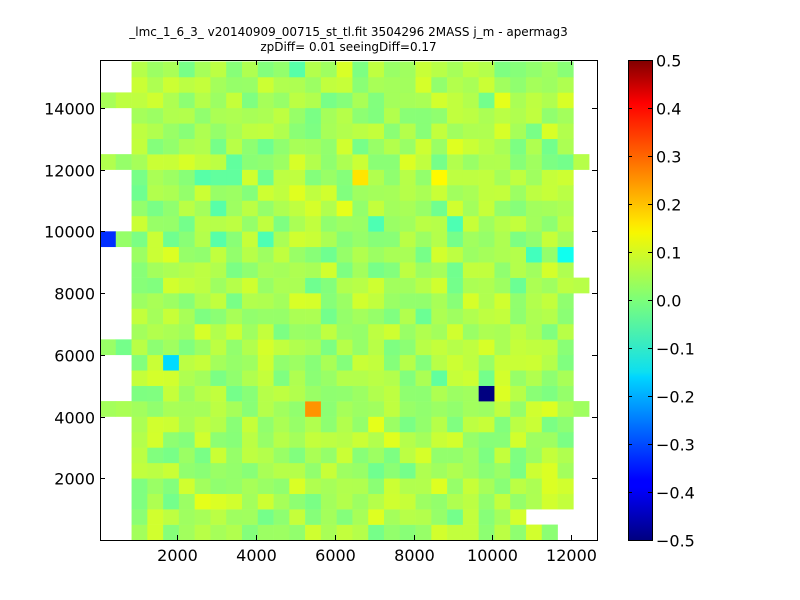 Image resolution: width=800 pixels, height=600 pixels. What do you see at coordinates (69, 109) in the screenshot?
I see `y-tick-label: 14000` at bounding box center [69, 109].